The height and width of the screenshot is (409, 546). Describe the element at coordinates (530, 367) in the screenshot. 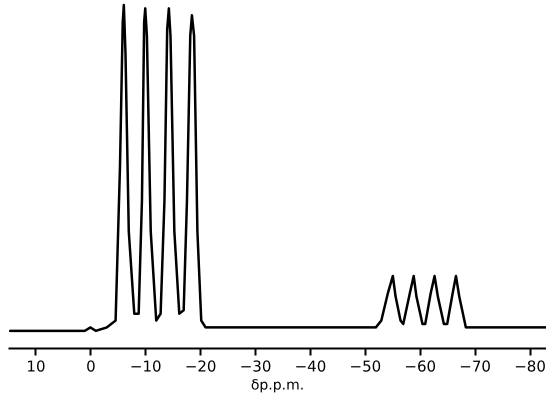

I see `x-tick-label: −80` at that location.